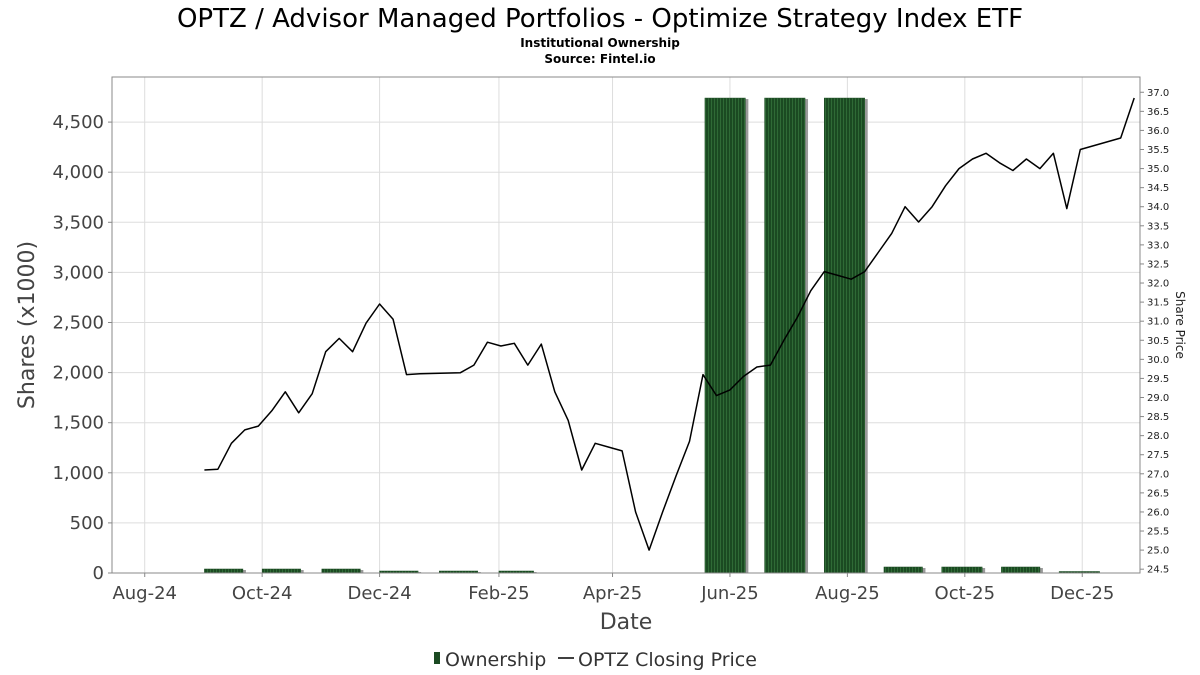 This screenshot has width=1200, height=675. I want to click on y2-tick-label-2: 25.5, so click(1158, 532).